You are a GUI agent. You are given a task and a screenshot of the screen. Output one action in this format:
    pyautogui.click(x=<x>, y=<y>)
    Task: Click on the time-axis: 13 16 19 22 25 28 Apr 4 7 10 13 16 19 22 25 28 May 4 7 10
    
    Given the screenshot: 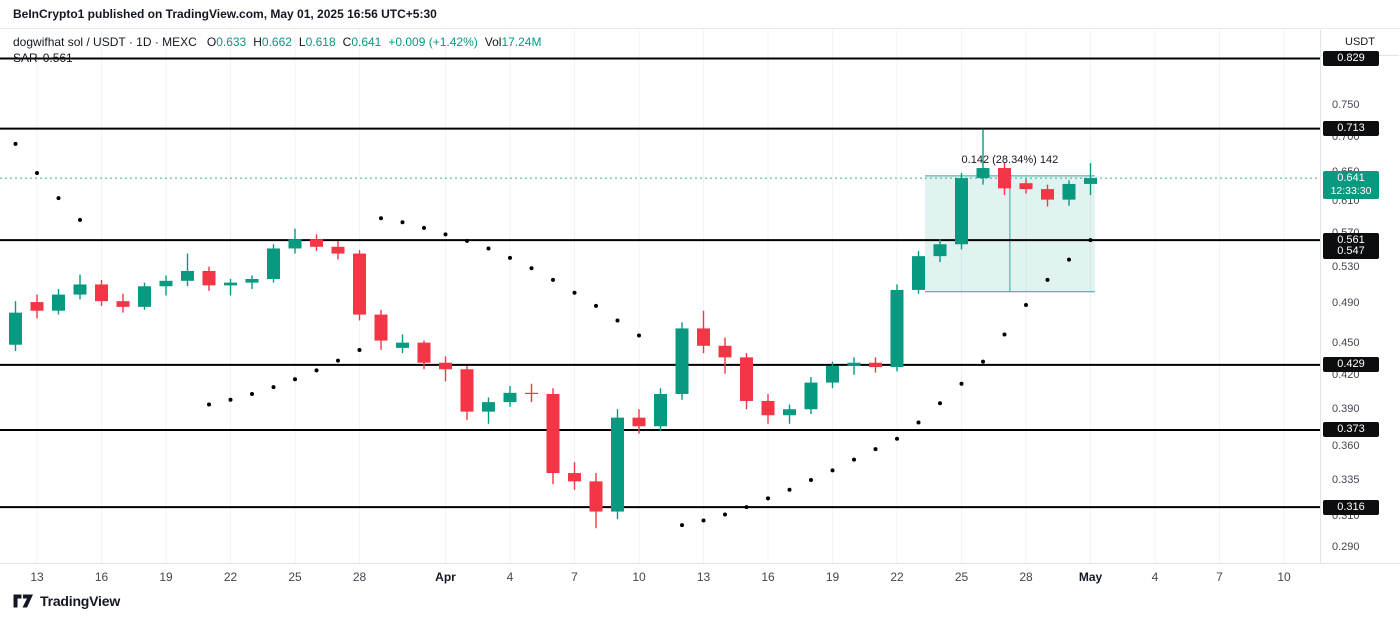 What is the action you would take?
    pyautogui.click(x=660, y=578)
    